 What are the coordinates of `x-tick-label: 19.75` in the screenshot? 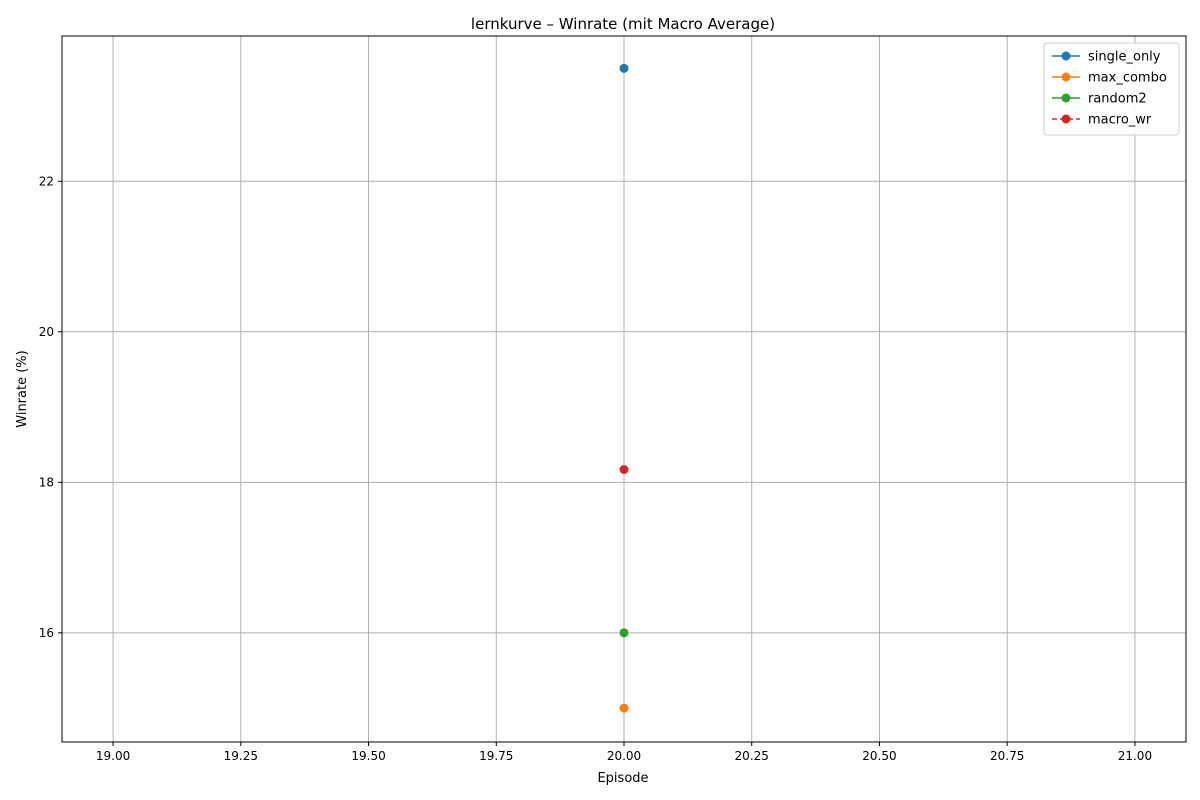 It's located at (496, 756).